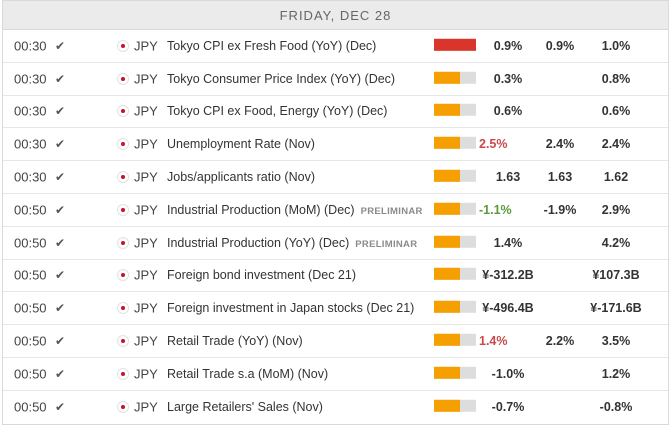 Image resolution: width=671 pixels, height=426 pixels. Describe the element at coordinates (616, 373) in the screenshot. I see `previous-value: 1.2%` at that location.